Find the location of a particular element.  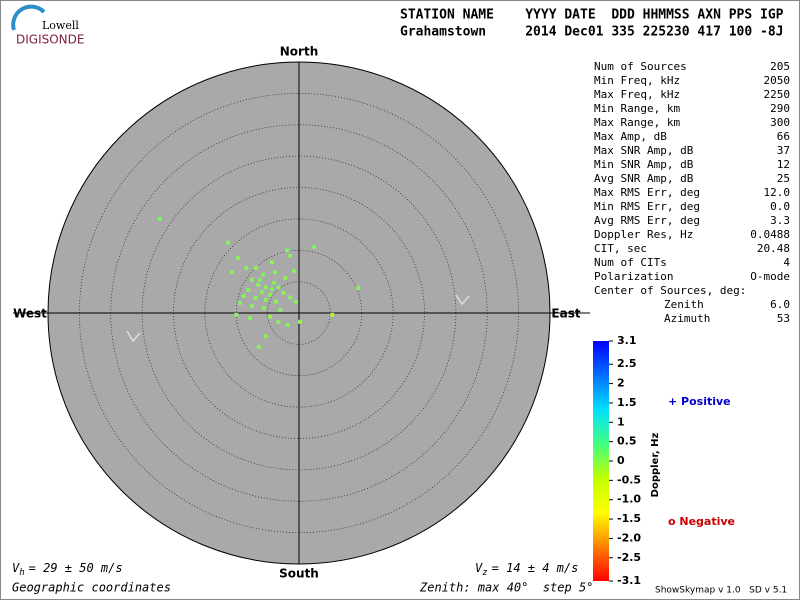

zenith-label: Zenith: max 40° step 5° is located at coordinates (506, 588).